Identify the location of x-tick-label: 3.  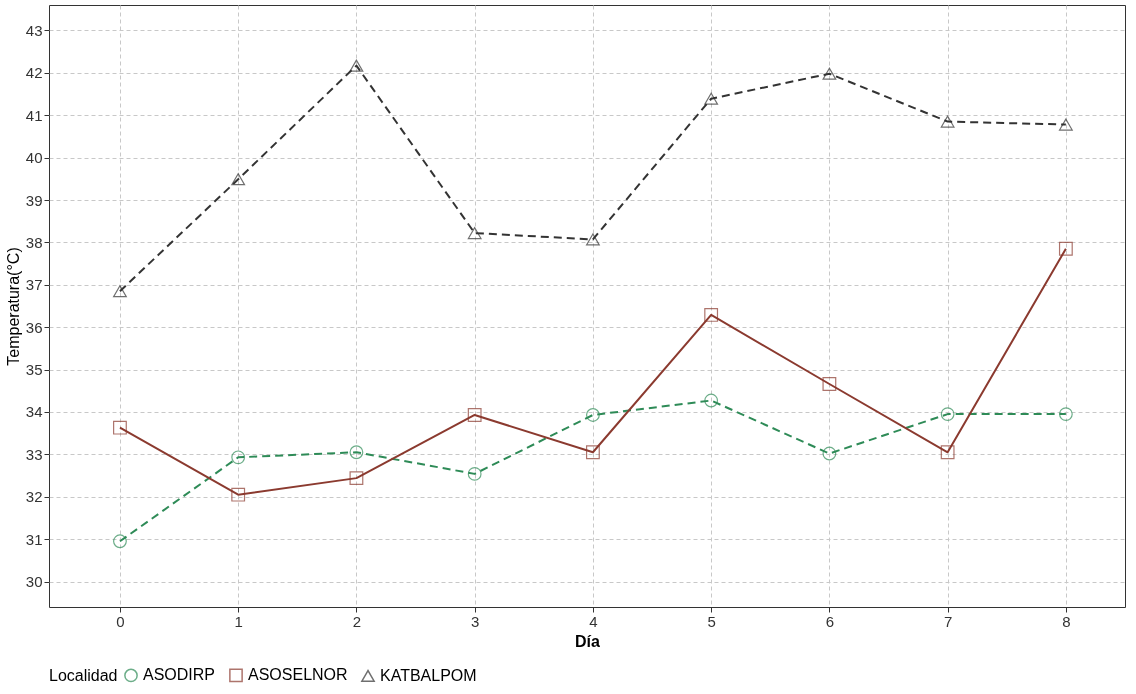
(475, 621).